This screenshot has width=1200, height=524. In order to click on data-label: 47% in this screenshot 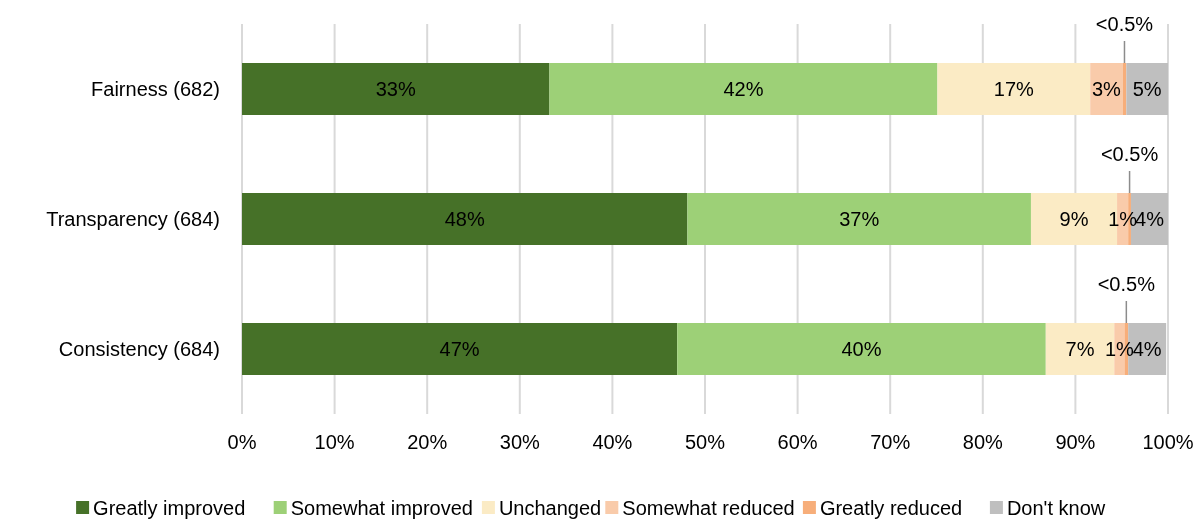, I will do `click(459, 349)`.